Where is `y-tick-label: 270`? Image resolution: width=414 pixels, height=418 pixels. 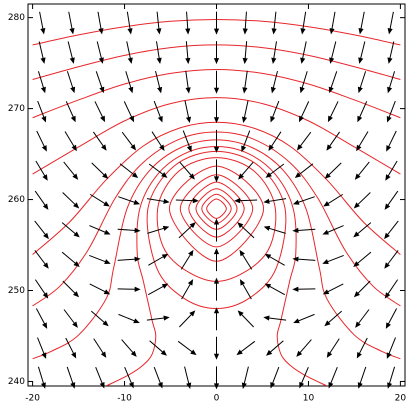 y-tick-label: 270 is located at coordinates (16, 109).